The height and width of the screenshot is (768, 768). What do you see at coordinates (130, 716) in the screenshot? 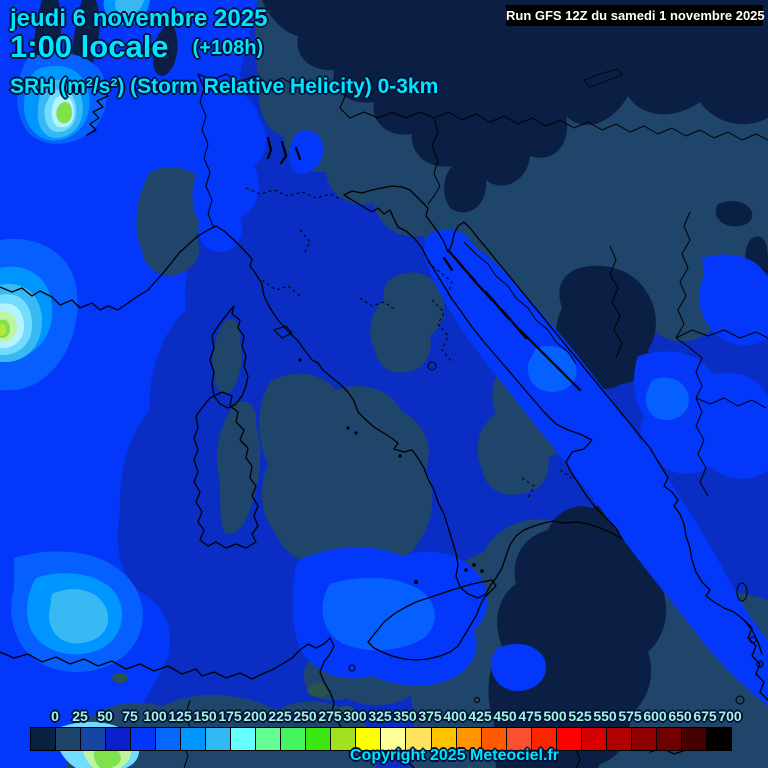
I see `legend-tick-label: 75` at bounding box center [130, 716].